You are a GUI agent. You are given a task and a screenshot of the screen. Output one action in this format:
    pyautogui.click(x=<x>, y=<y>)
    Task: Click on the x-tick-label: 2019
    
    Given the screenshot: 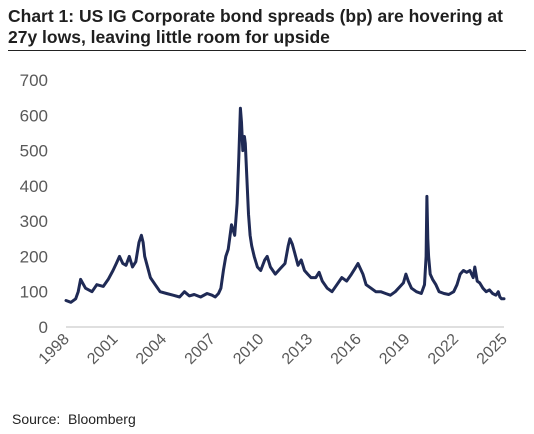 What is the action you would take?
    pyautogui.click(x=394, y=349)
    